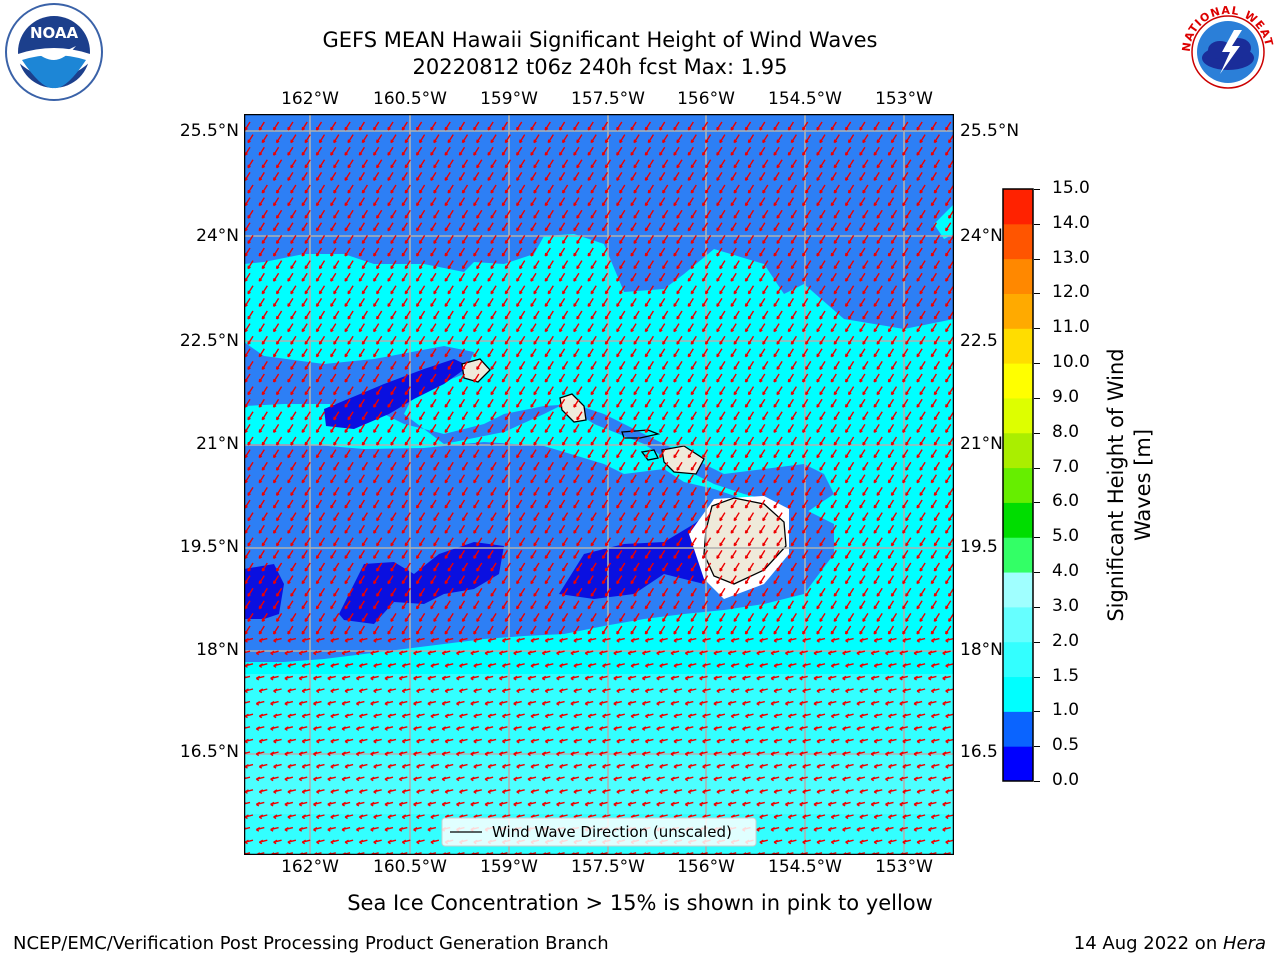 Image resolution: width=1280 pixels, height=960 pixels. Describe the element at coordinates (209, 341) in the screenshot. I see `lat-tick-left: 22.5°N` at that location.